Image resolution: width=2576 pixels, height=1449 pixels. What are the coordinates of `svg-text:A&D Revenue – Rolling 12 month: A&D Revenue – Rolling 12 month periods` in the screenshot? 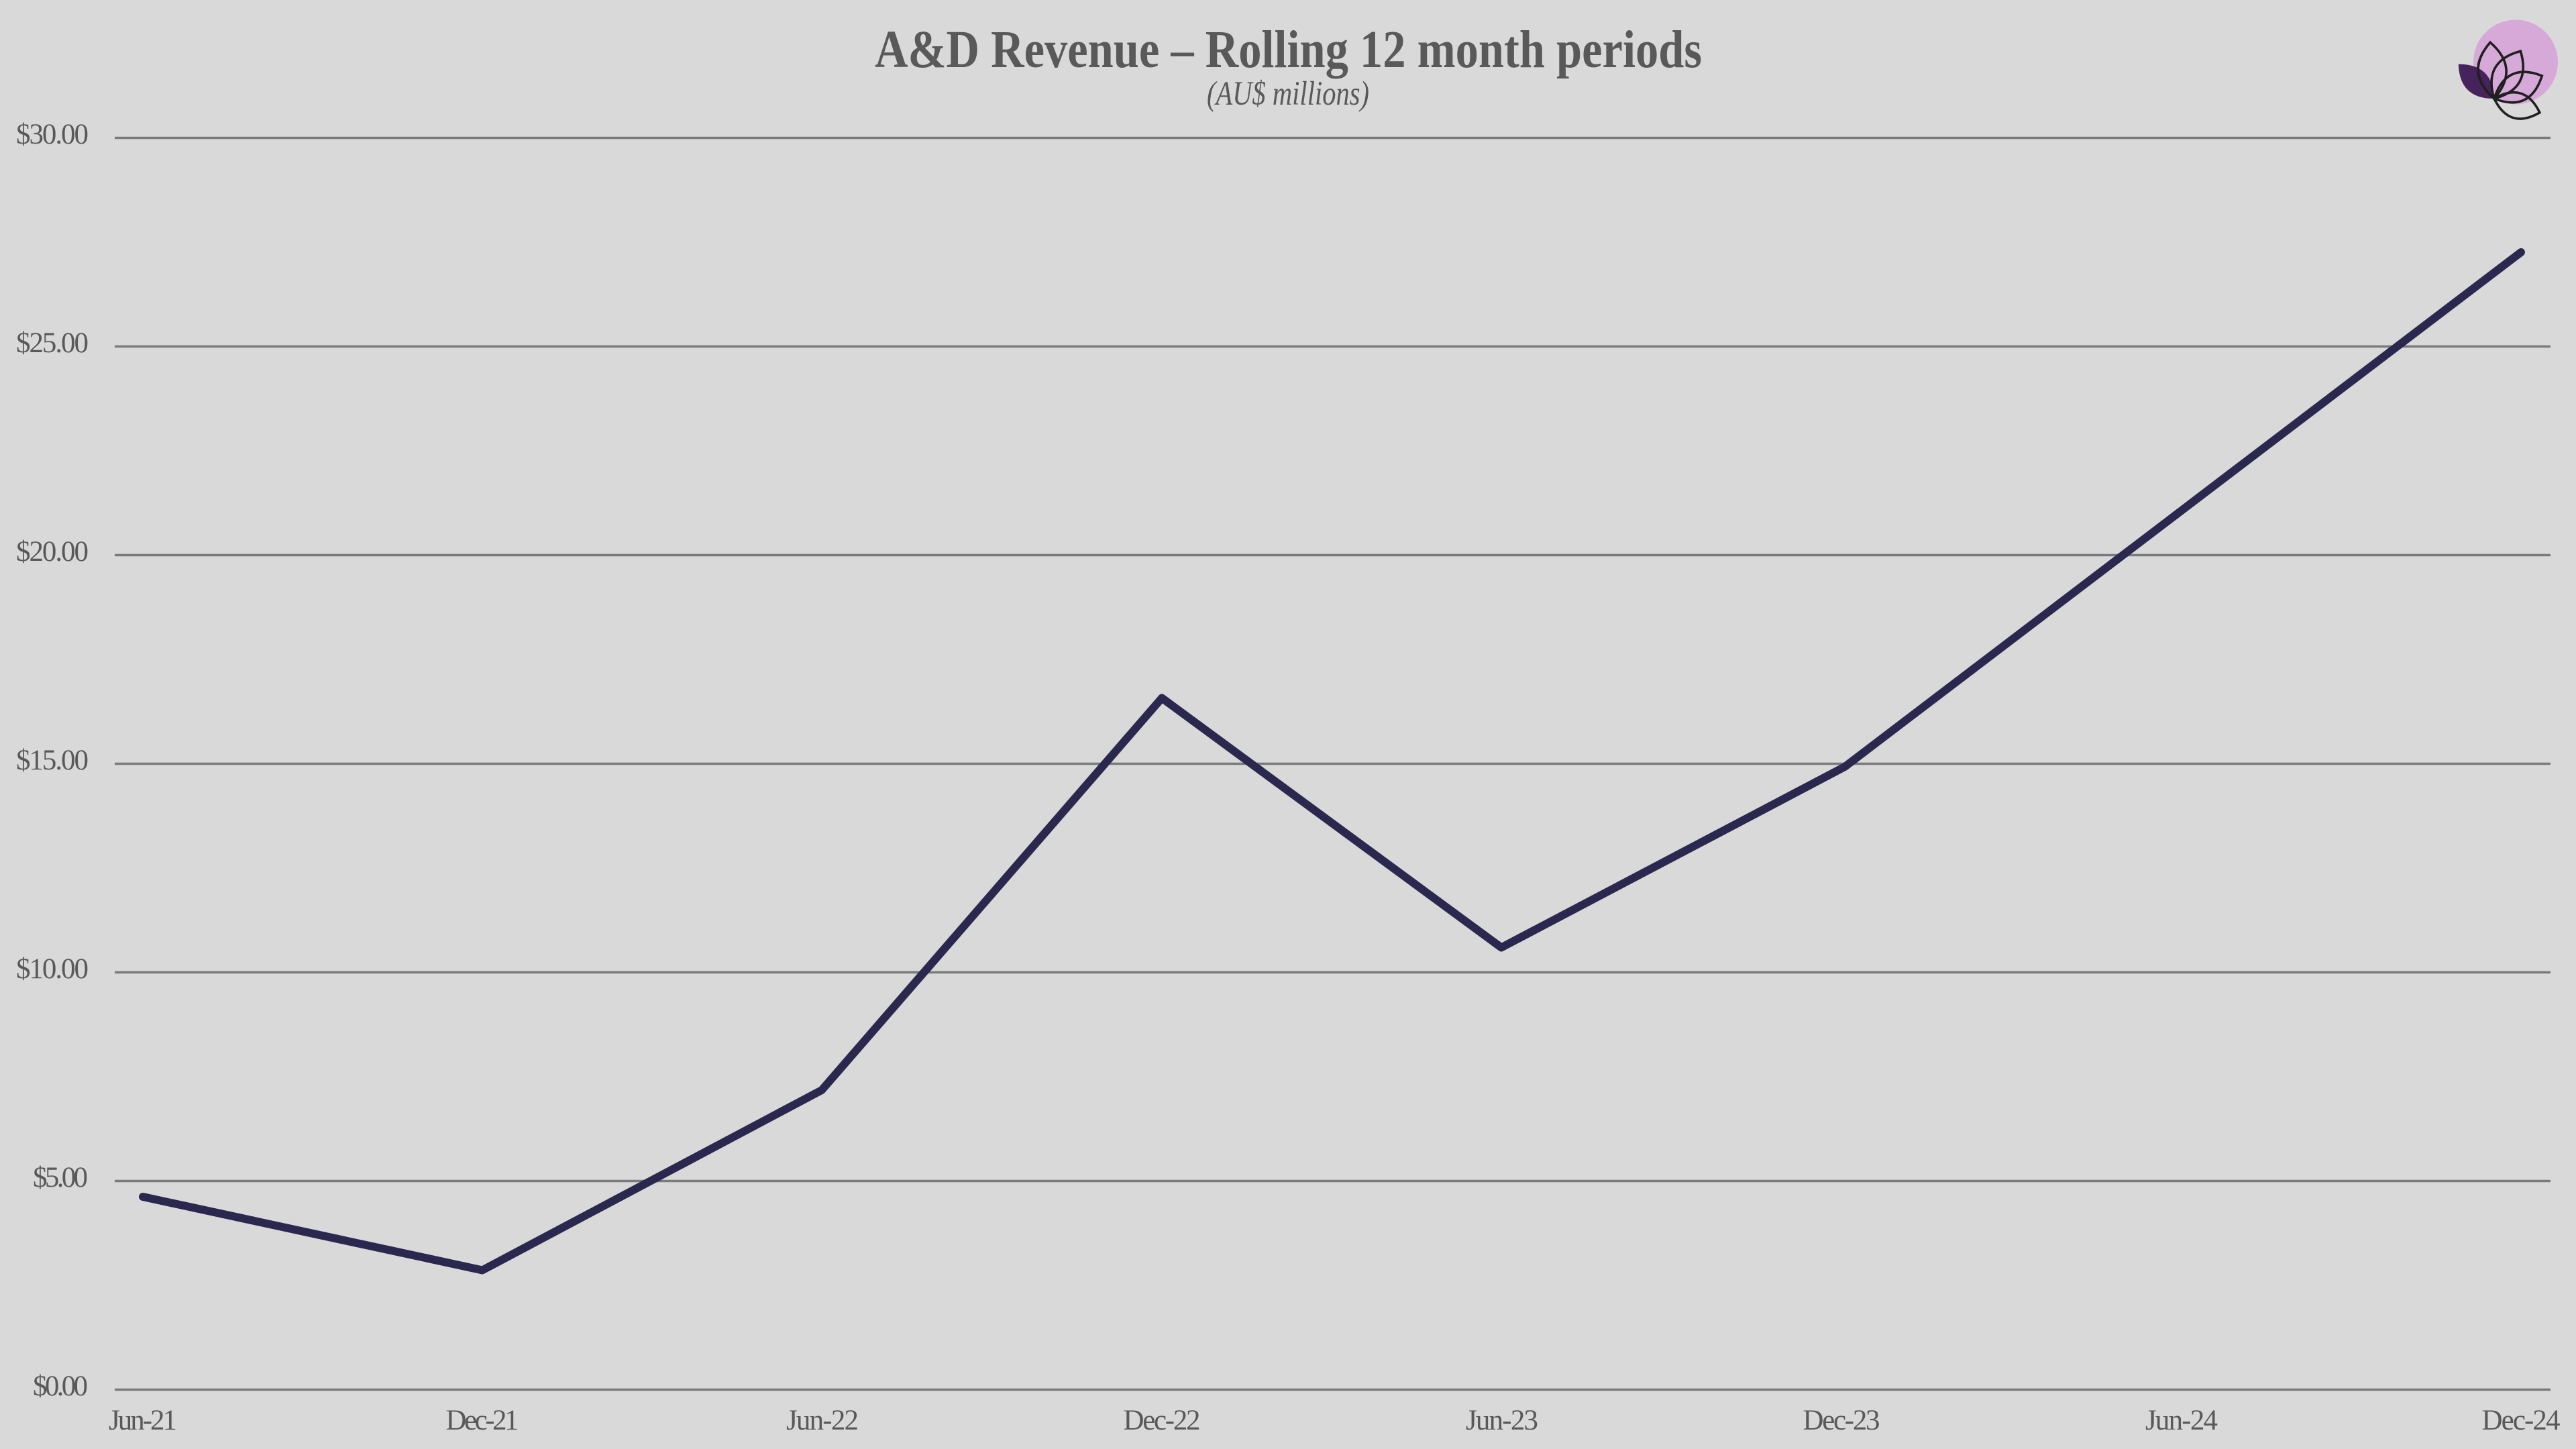 It's located at (1288, 50).